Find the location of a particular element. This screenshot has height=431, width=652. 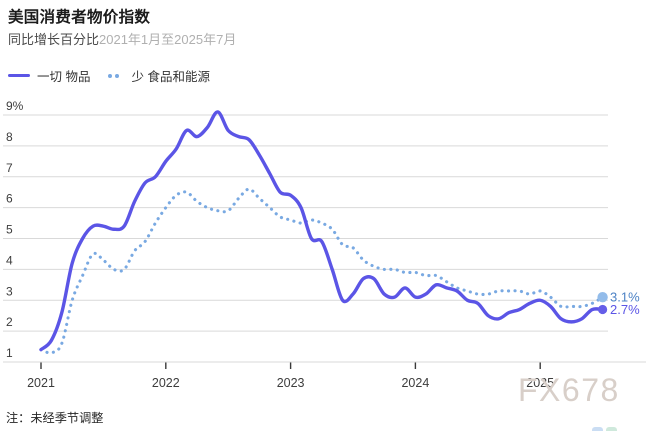

x-axis-label: 2025 is located at coordinates (540, 383).